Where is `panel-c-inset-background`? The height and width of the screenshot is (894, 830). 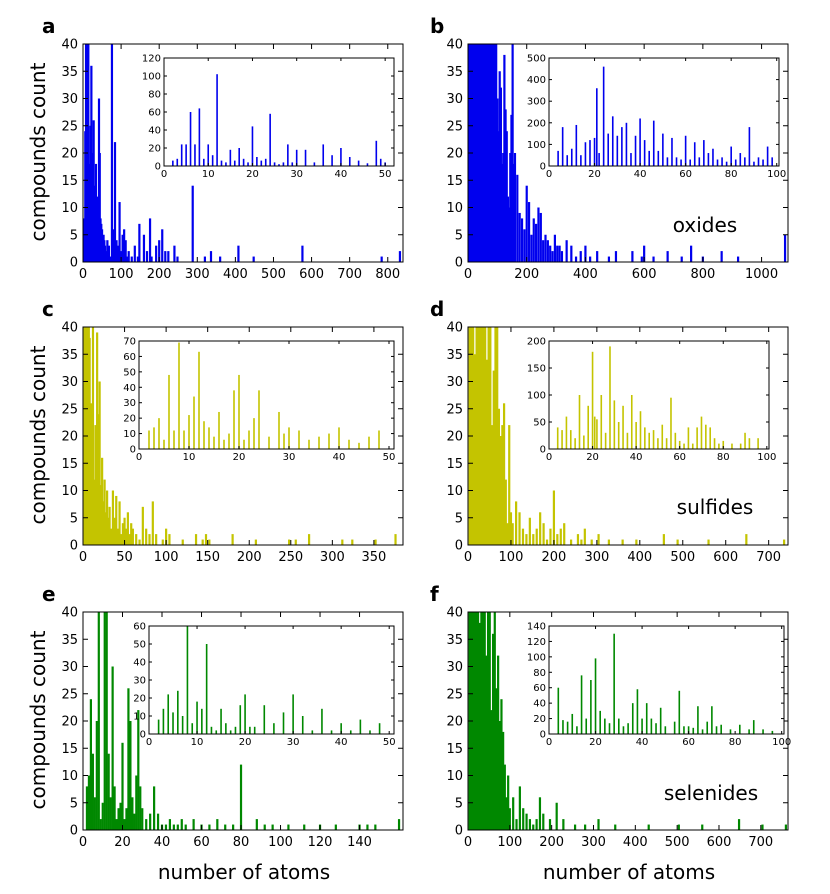
panel-c-inset-background is located at coordinates (266, 395).